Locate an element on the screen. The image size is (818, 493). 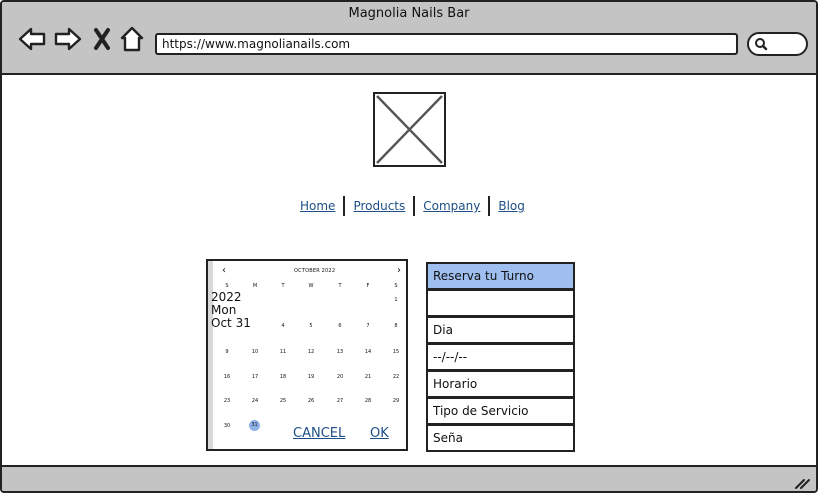
calendar-day: 22 is located at coordinates (396, 377).